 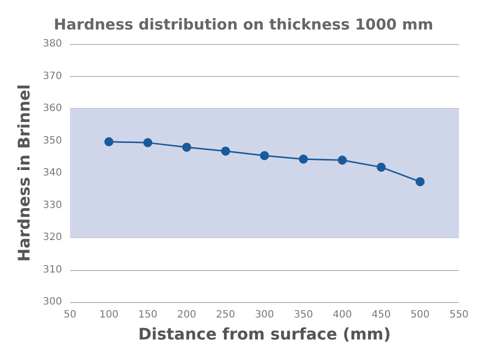 What do you see at coordinates (52, 76) in the screenshot?
I see `y-tick-label: 370` at bounding box center [52, 76].